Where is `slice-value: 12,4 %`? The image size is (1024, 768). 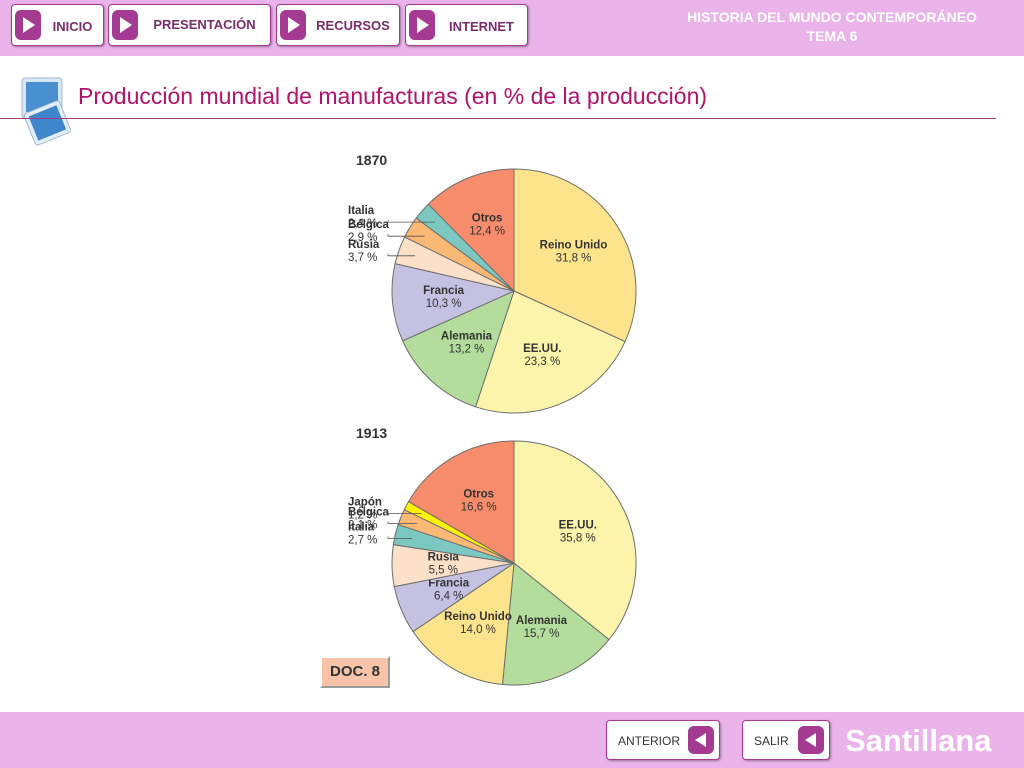 slice-value: 12,4 % is located at coordinates (487, 232).